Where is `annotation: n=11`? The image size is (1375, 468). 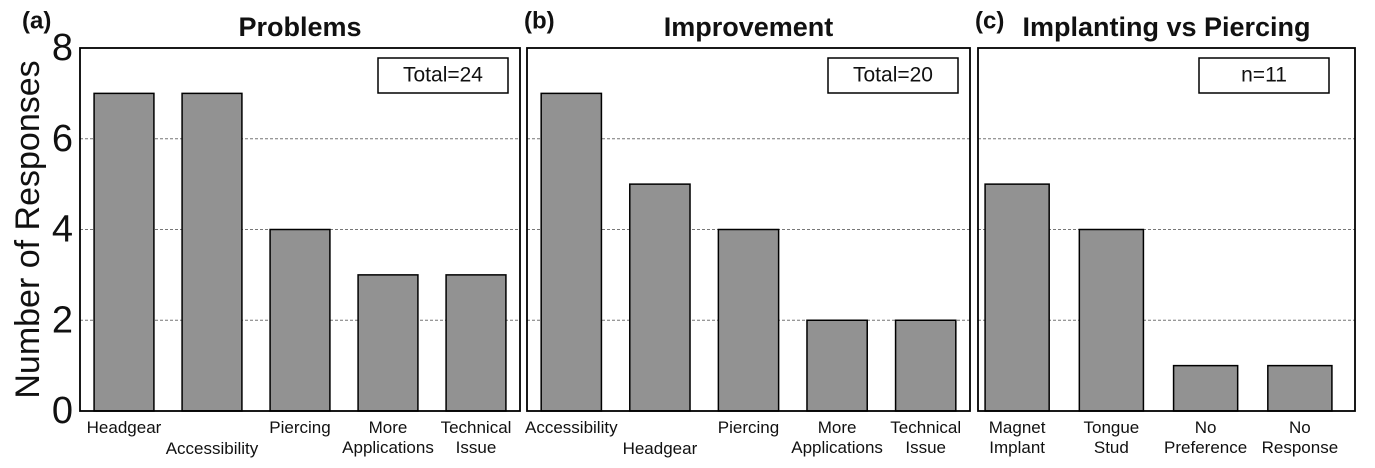 annotation: n=11 is located at coordinates (1264, 75).